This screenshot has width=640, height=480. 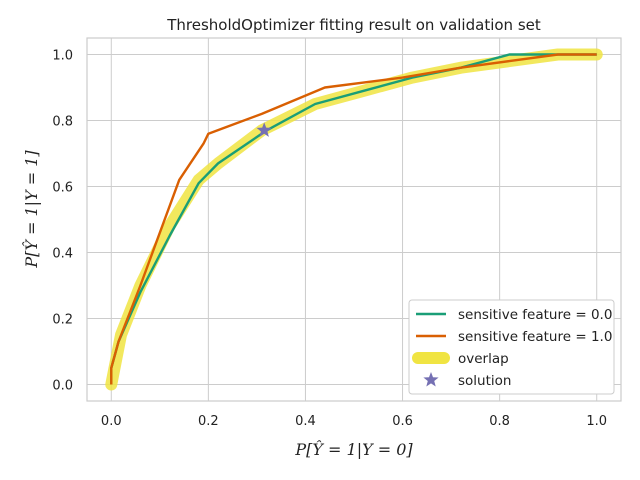 I want to click on legend-frame, so click(x=511, y=347).